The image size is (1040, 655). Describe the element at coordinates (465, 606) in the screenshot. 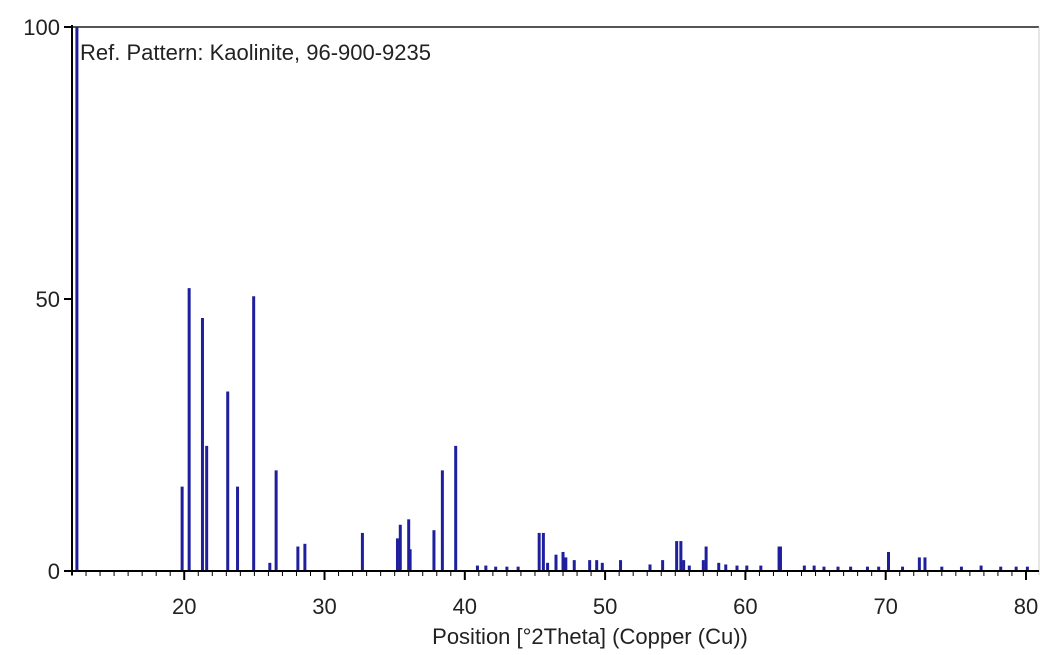

I see `x-tick-label: 40` at that location.